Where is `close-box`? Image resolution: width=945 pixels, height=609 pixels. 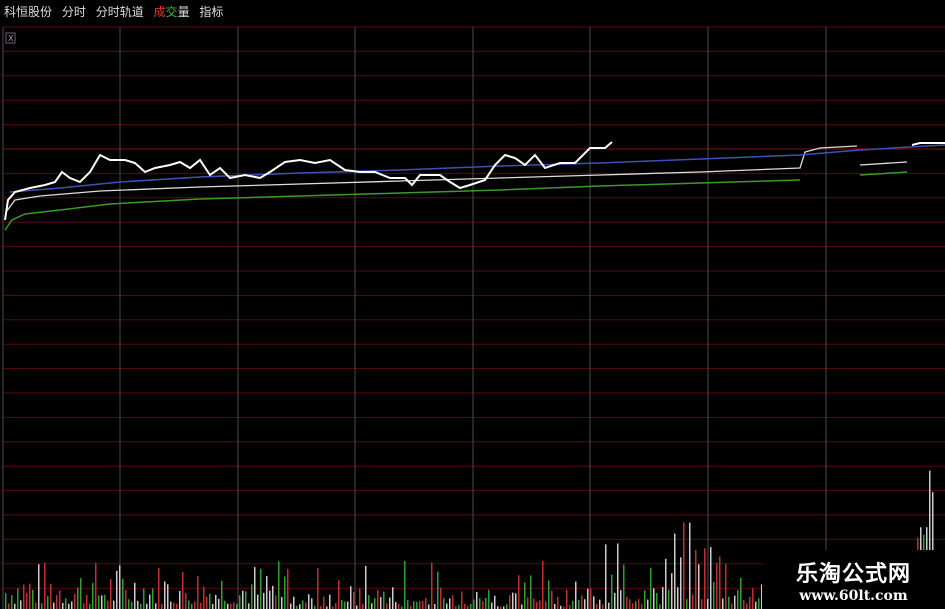 close-box is located at coordinates (10, 38).